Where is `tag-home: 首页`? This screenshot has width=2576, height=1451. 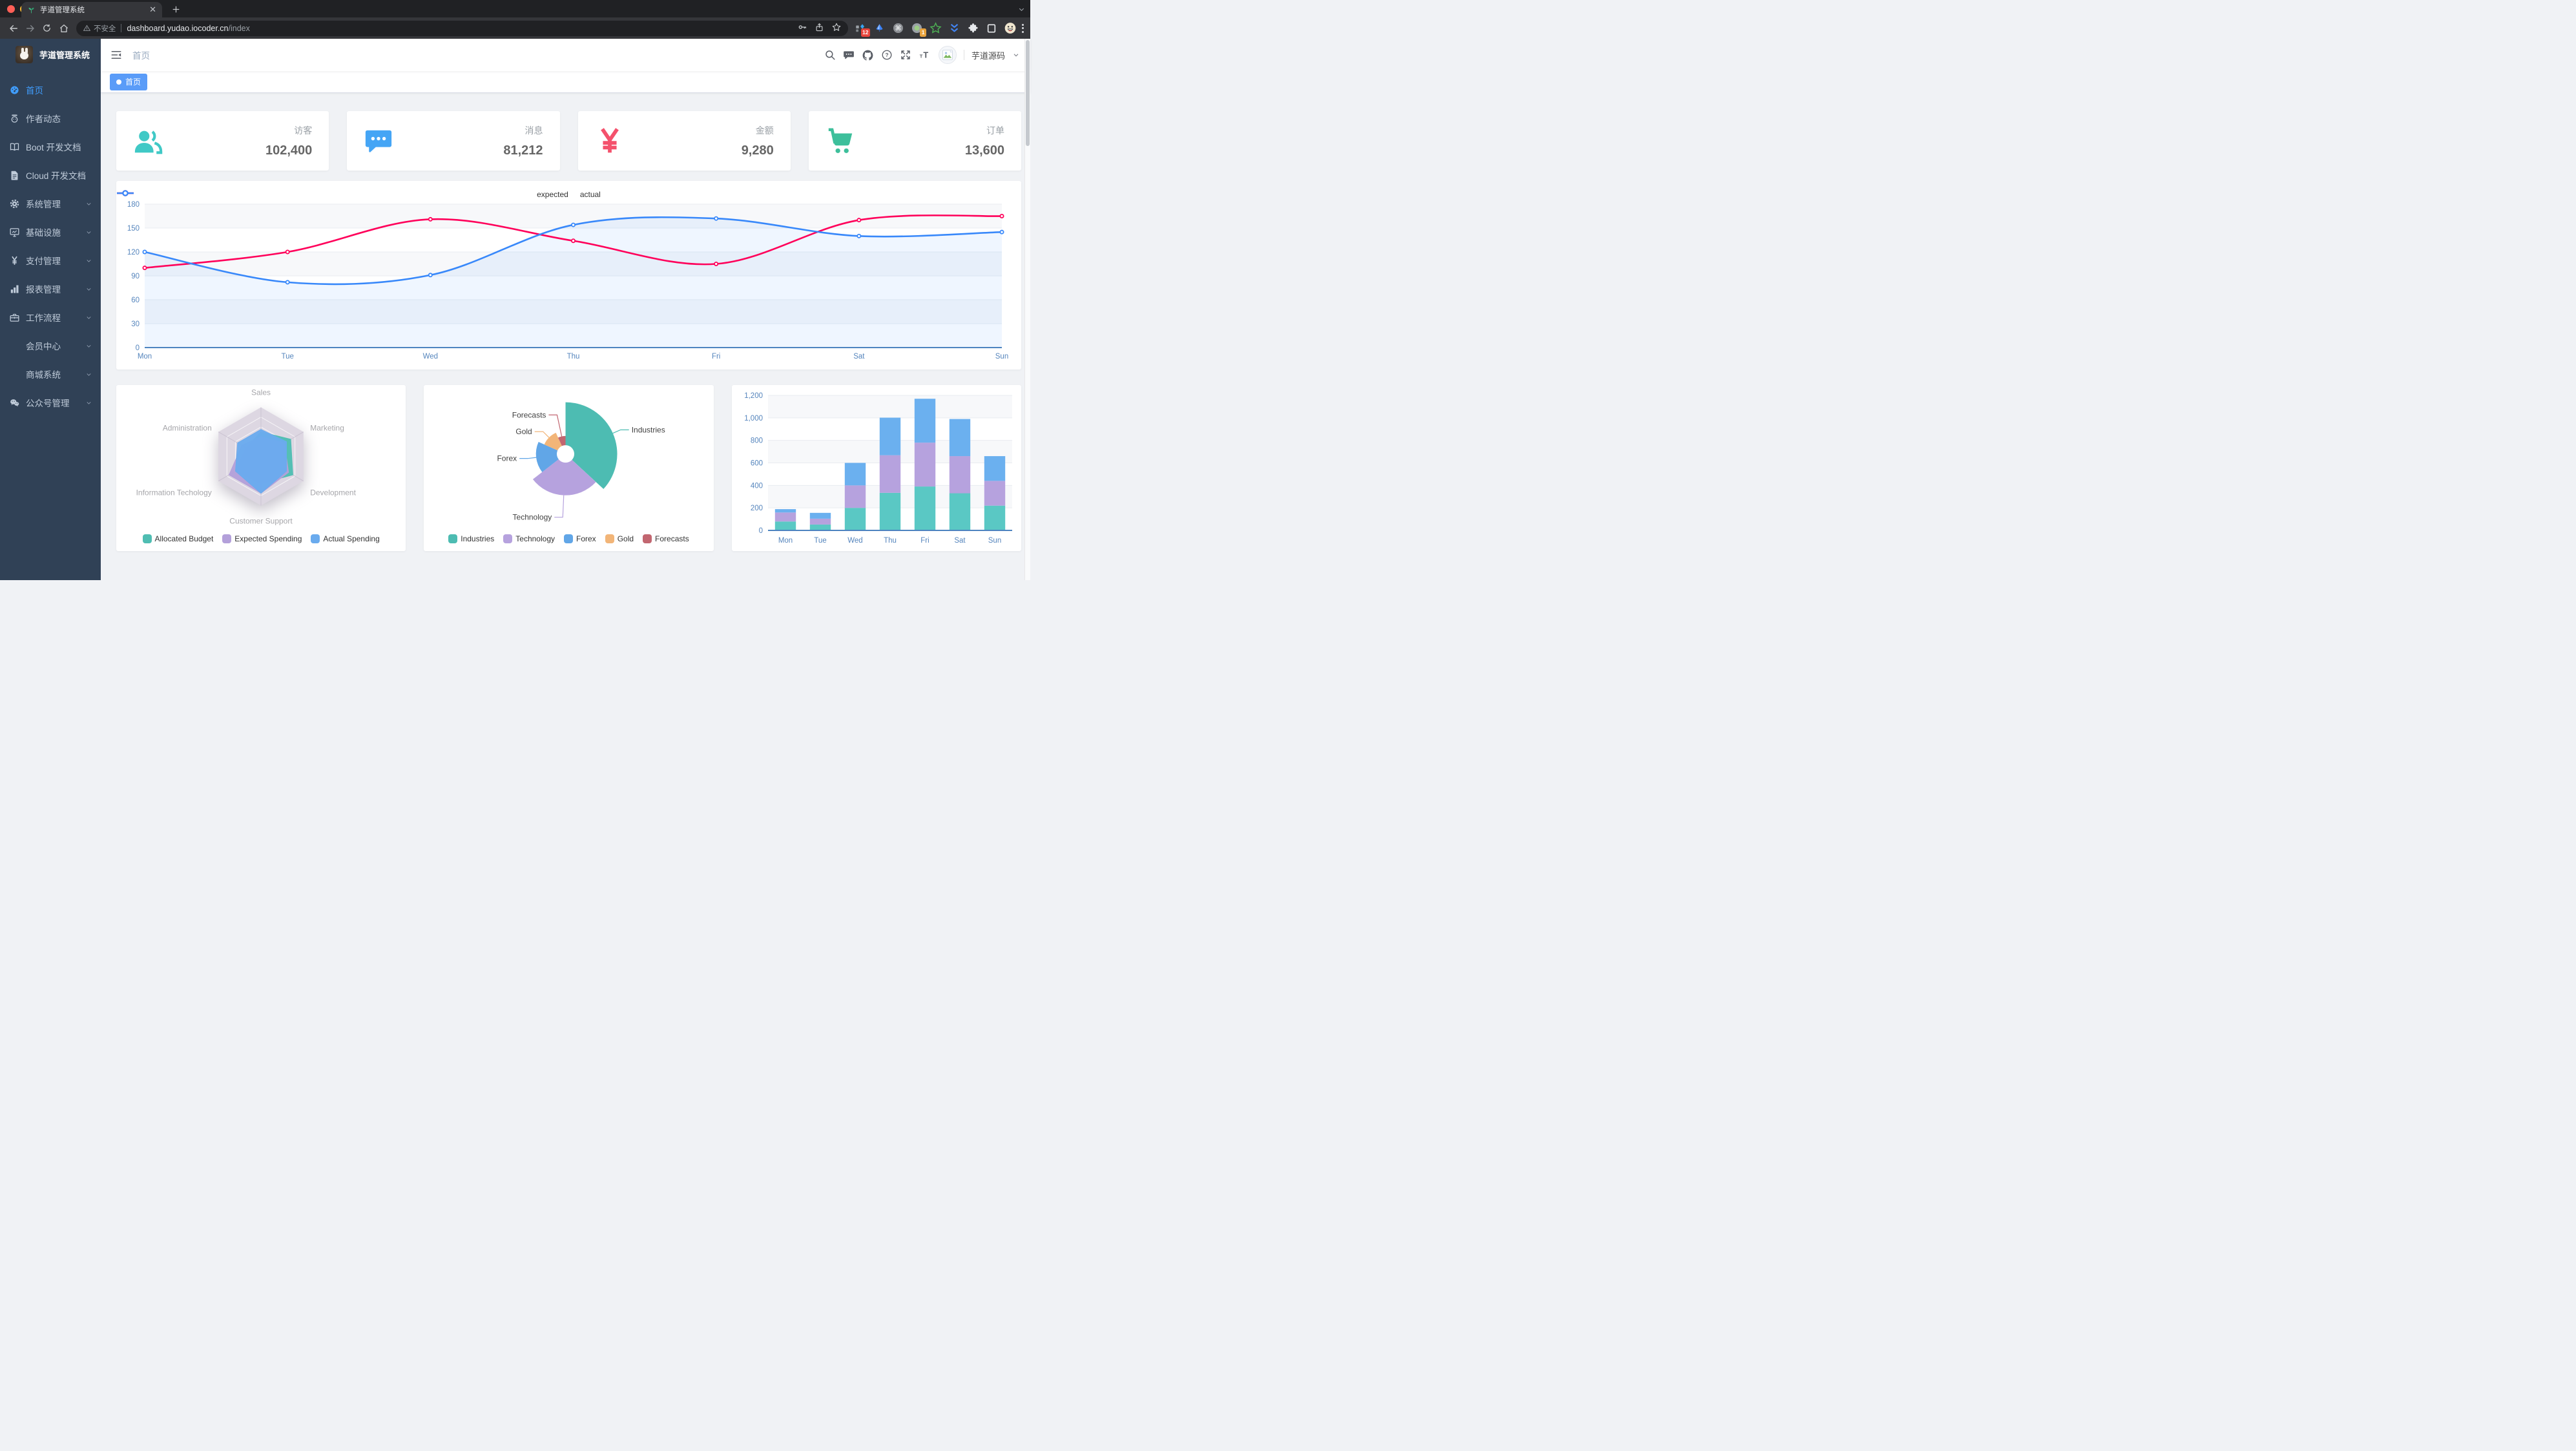
tag-home: 首页 is located at coordinates (129, 81).